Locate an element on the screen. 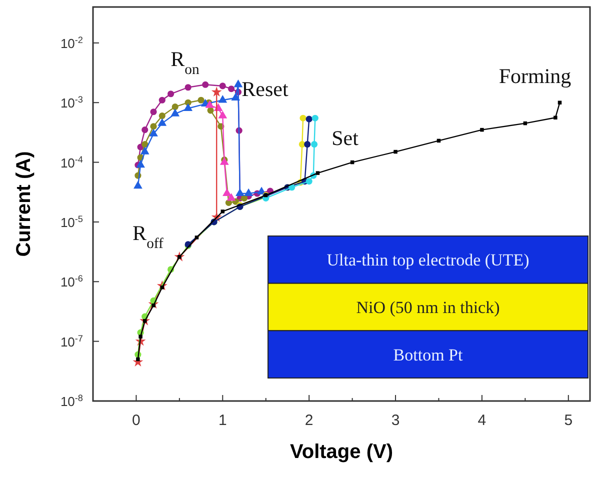  x-tick-label: 0 is located at coordinates (136, 420).